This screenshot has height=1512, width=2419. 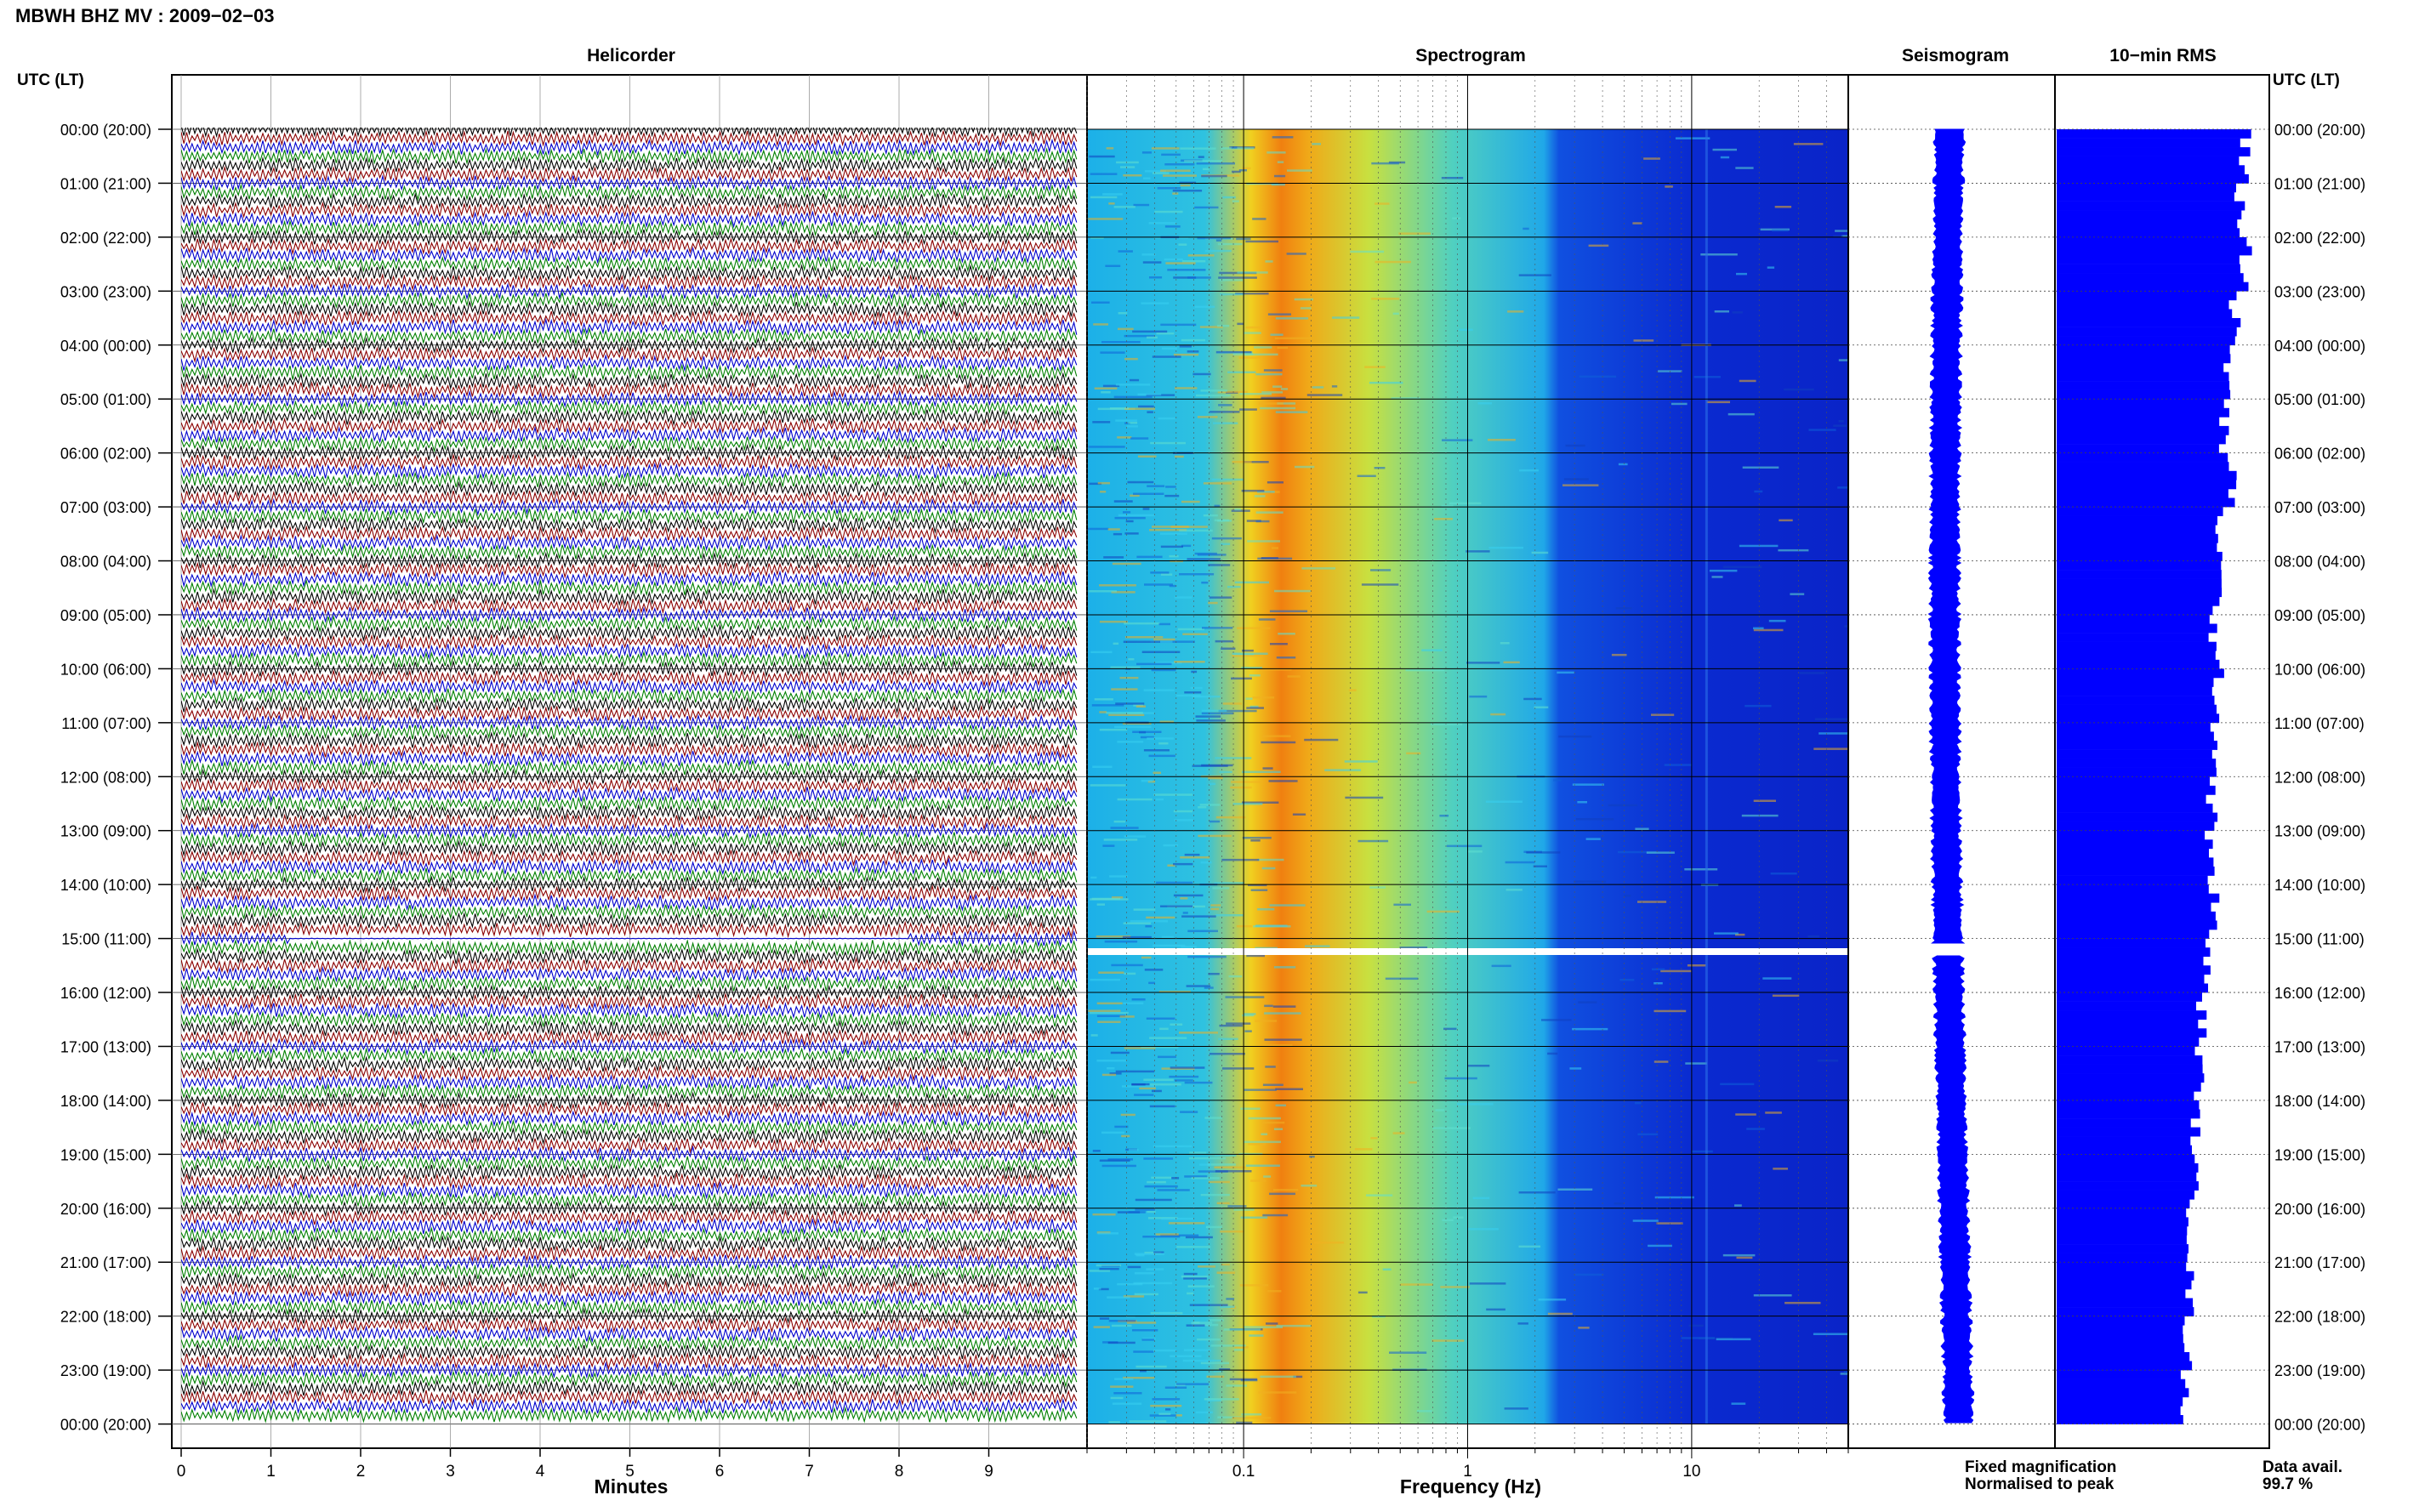 What do you see at coordinates (2319, 1370) in the screenshot?
I see `right-hour-label: 23:00 (19:00)` at bounding box center [2319, 1370].